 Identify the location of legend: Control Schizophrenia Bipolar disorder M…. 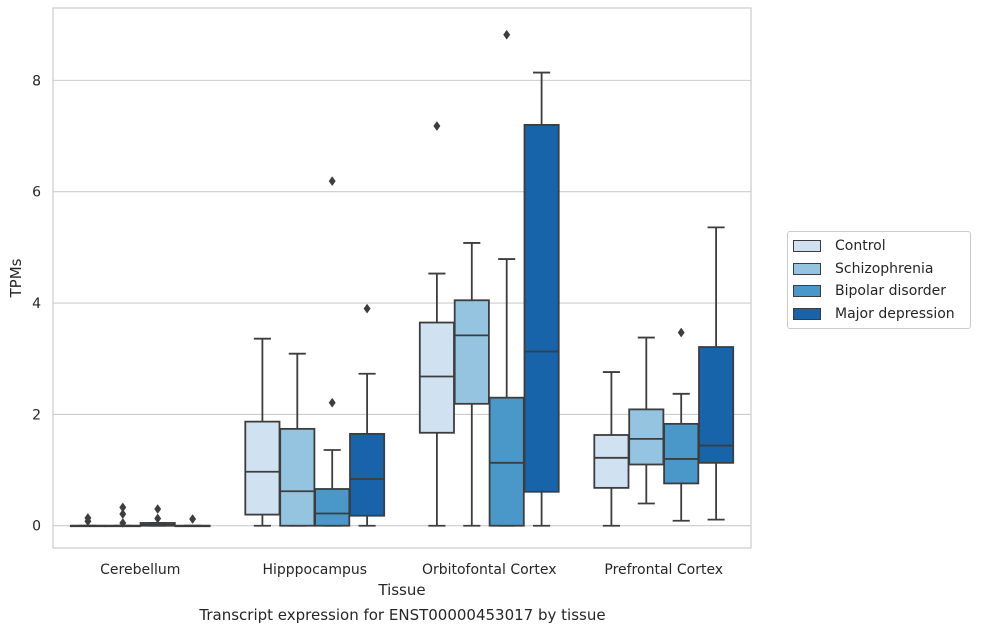
(879, 280).